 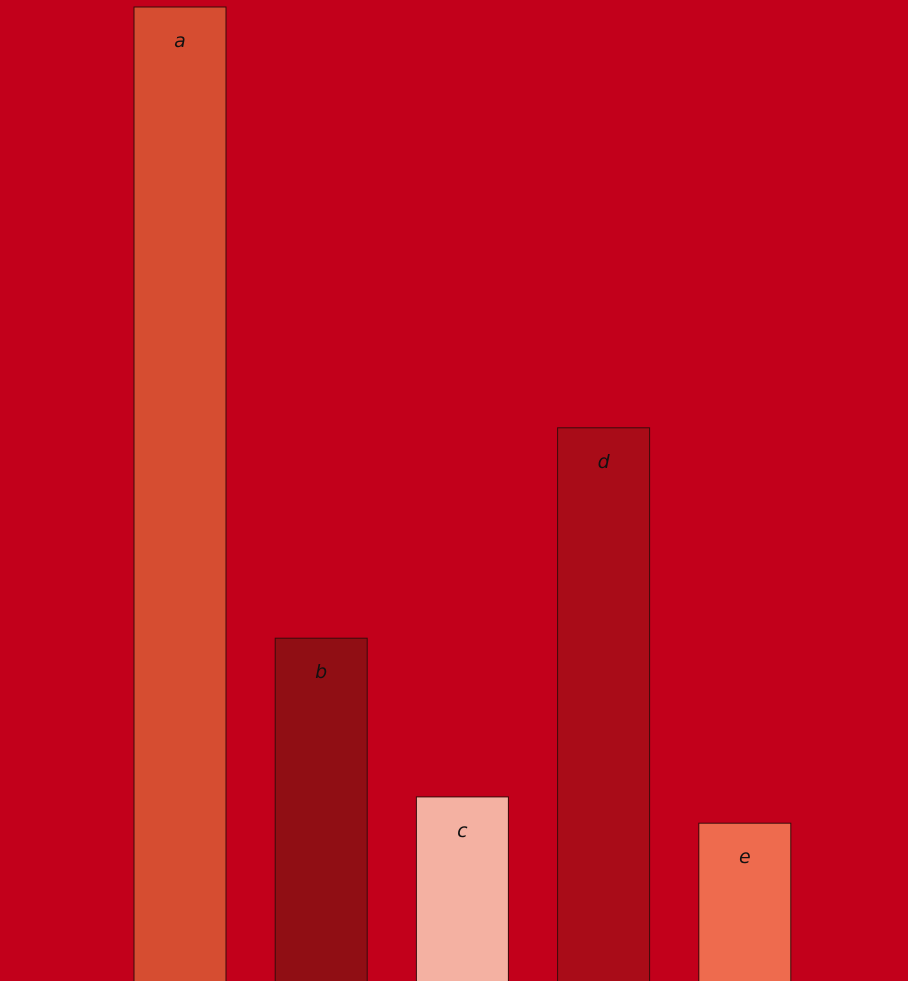 I want to click on bar-a, so click(x=180, y=493).